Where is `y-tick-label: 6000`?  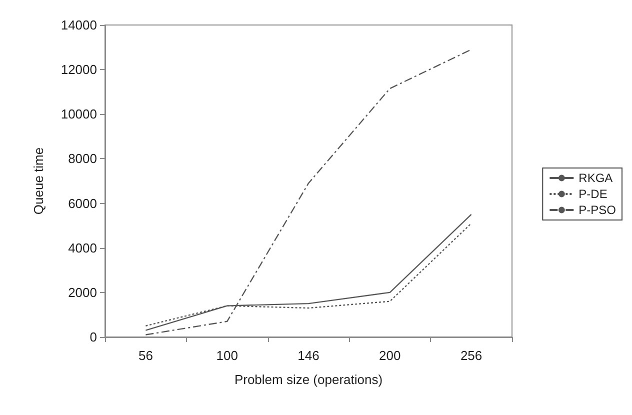
y-tick-label: 6000 is located at coordinates (82, 203).